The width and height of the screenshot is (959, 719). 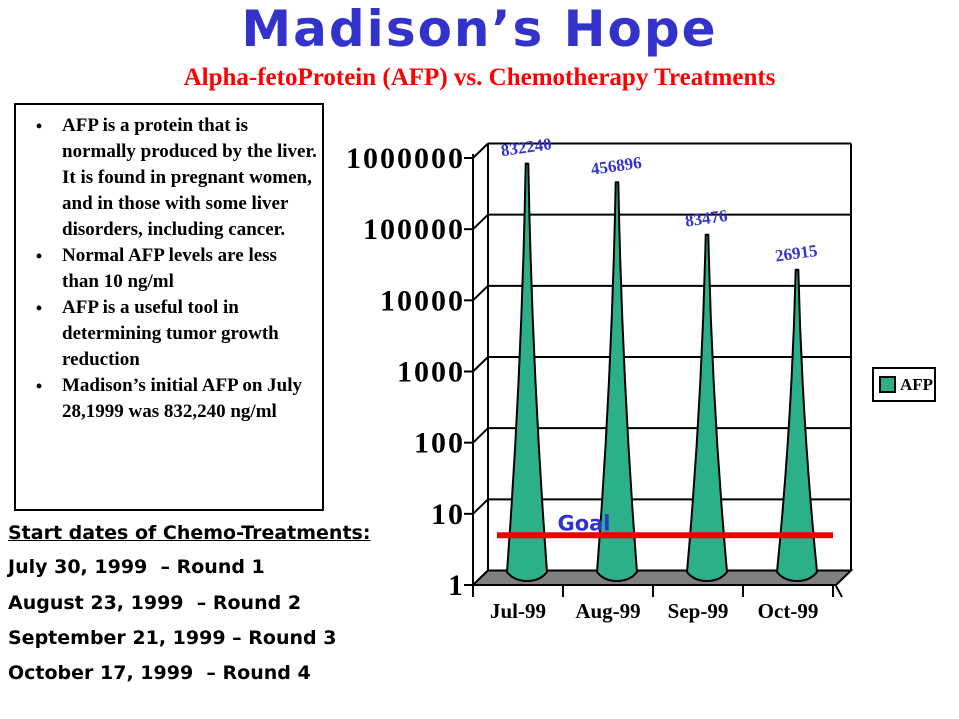 I want to click on x-axis-category-label: Oct-99, so click(x=788, y=611).